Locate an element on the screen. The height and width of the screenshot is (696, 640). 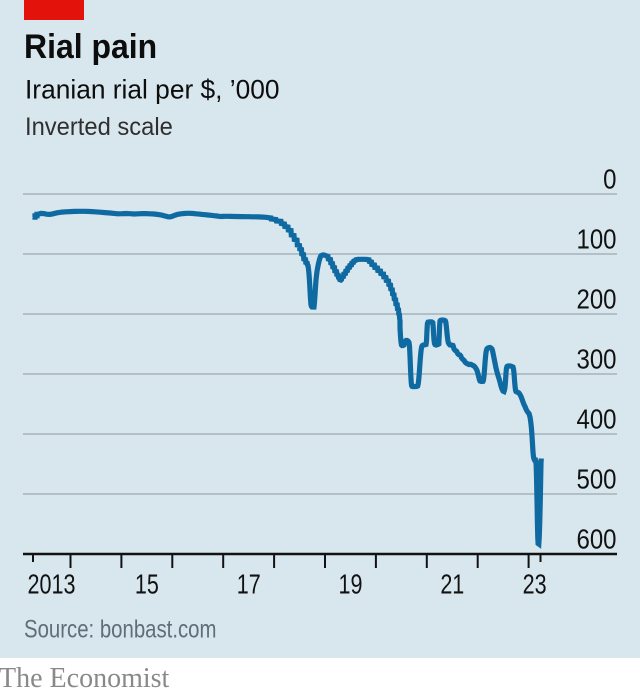
svg-text: 400 is located at coordinates (596, 419).